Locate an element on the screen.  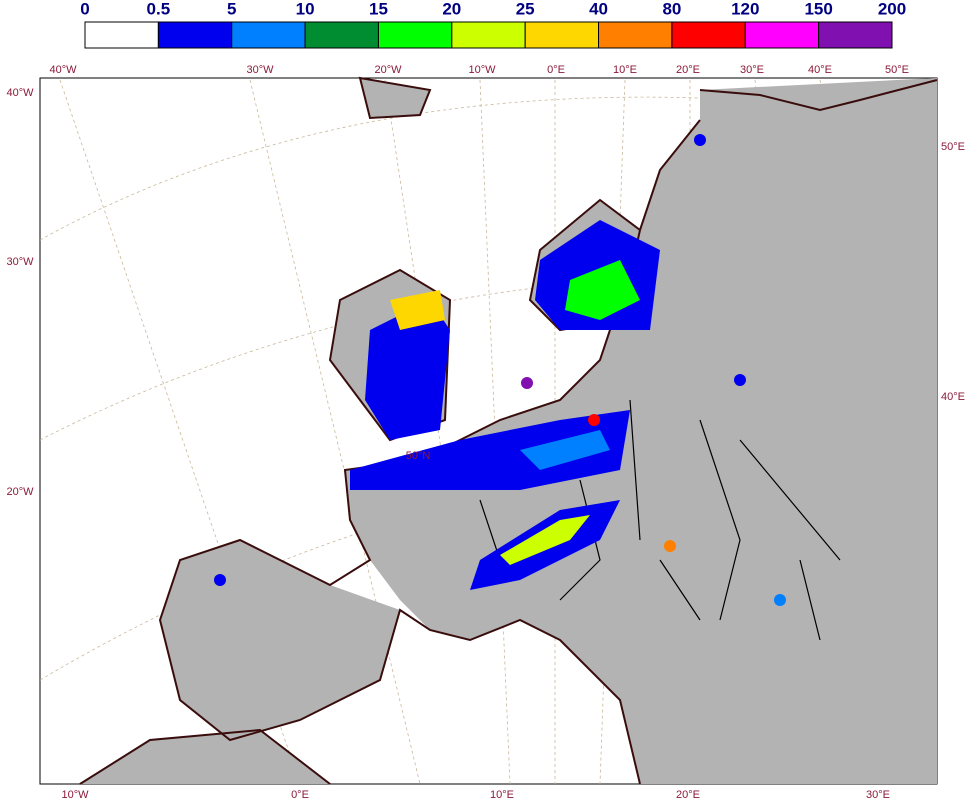
legend-label: 15 is located at coordinates (378, 9).